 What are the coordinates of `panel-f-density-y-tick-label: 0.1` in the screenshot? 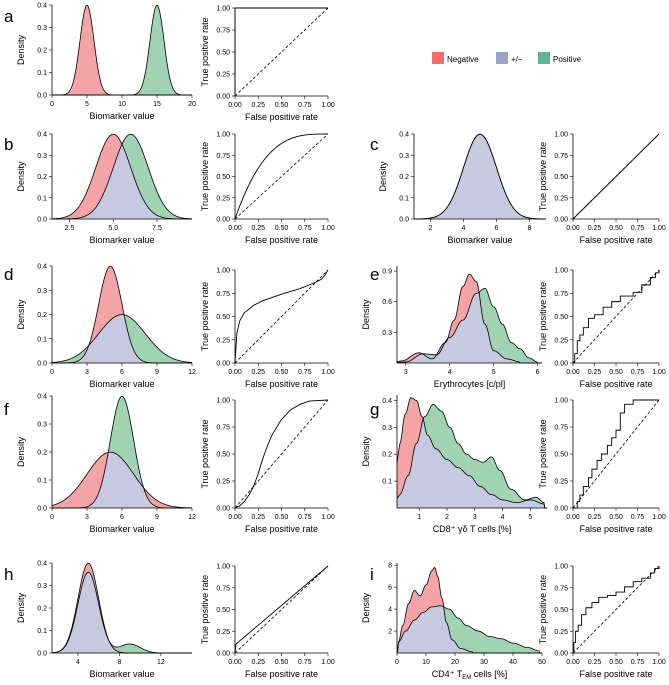 It's located at (42, 481).